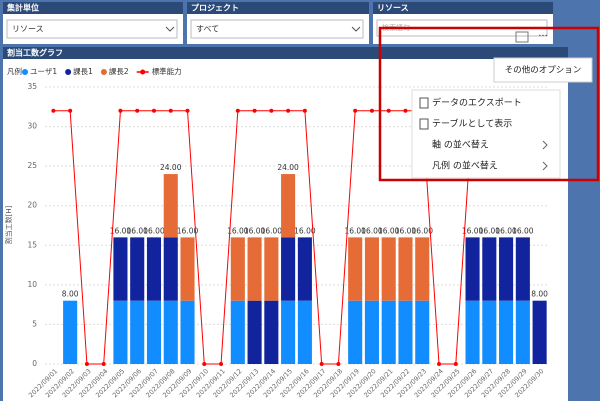  What do you see at coordinates (22, 8) in the screenshot?
I see `slicer-title: 集計単位` at bounding box center [22, 8].